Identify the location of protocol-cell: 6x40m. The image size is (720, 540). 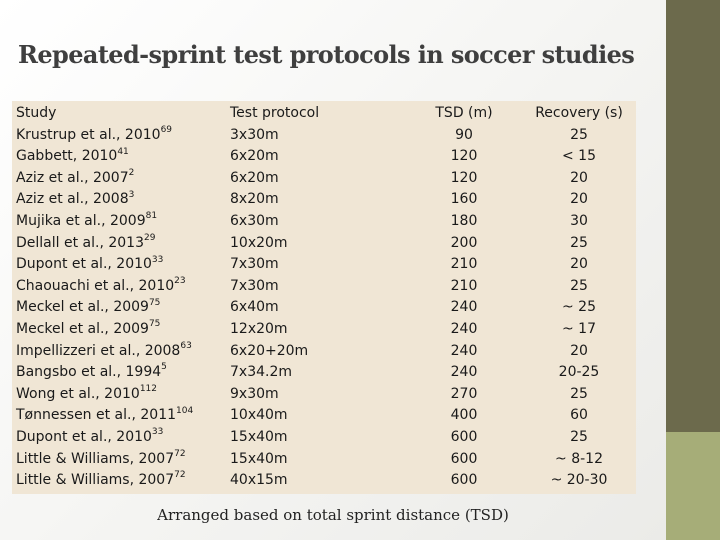
(254, 307).